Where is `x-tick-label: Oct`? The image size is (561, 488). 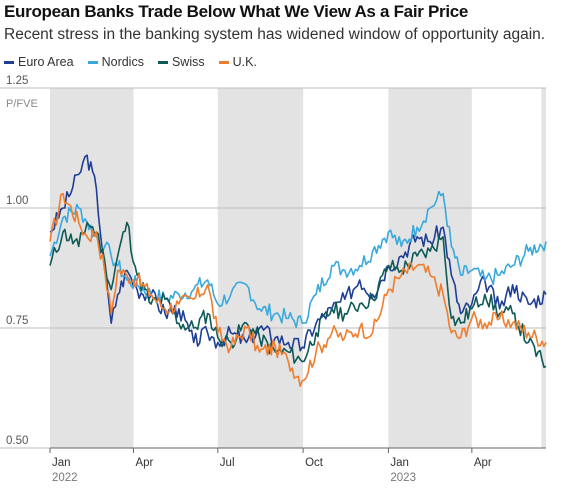
x-tick-label: Oct is located at coordinates (314, 463).